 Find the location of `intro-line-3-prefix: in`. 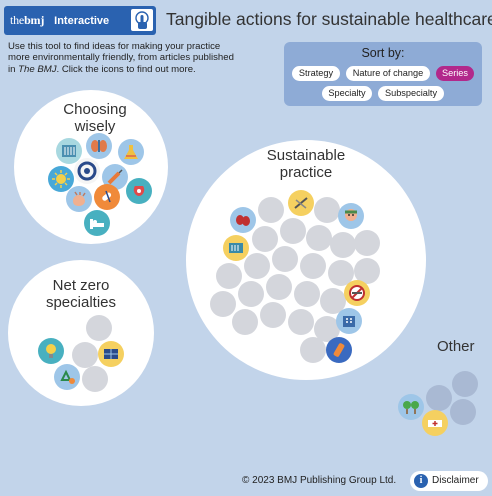

intro-line-3-prefix: in is located at coordinates (13, 69).